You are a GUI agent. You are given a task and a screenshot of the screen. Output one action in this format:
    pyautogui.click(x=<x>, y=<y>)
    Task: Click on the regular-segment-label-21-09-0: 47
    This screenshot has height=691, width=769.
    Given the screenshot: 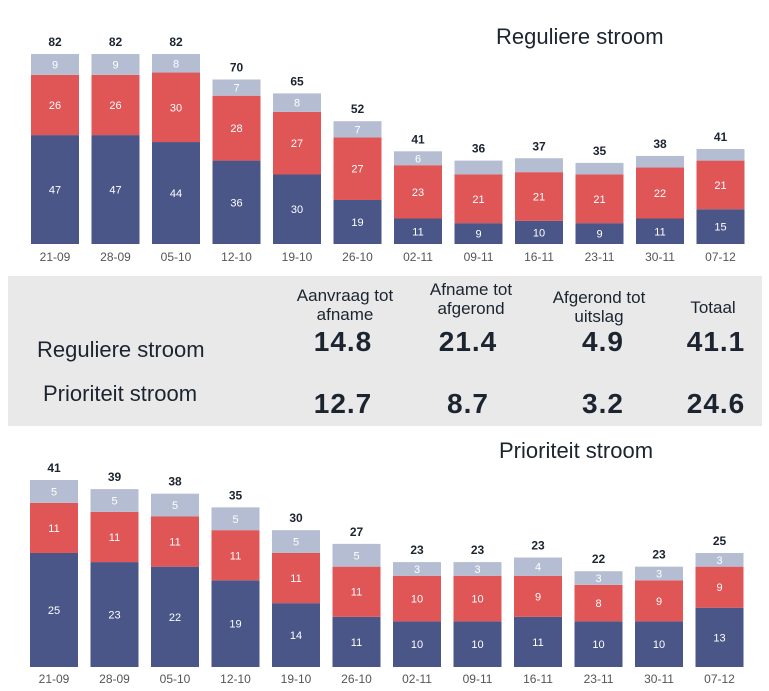 What is the action you would take?
    pyautogui.click(x=55, y=191)
    